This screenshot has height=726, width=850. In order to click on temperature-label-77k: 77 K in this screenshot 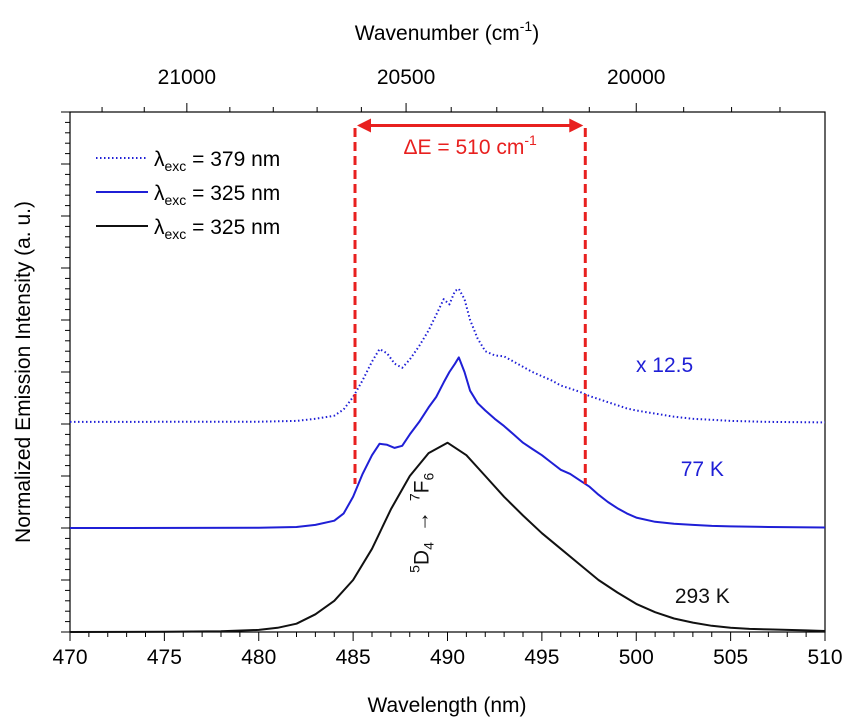, I will do `click(702, 469)`.